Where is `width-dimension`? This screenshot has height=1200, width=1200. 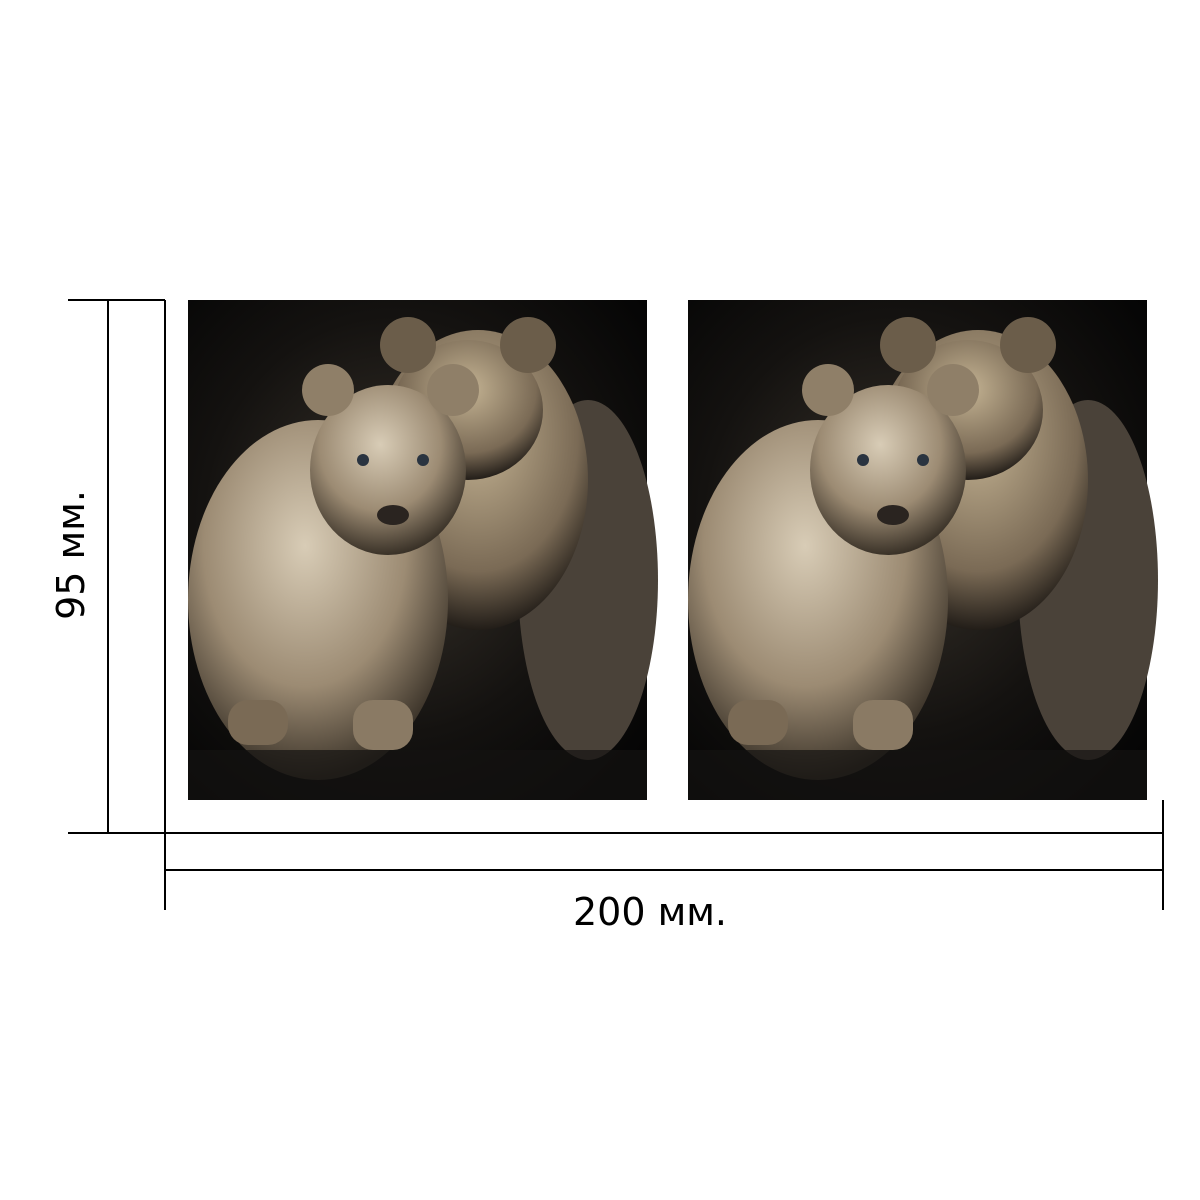 width-dimension is located at coordinates (664, 855).